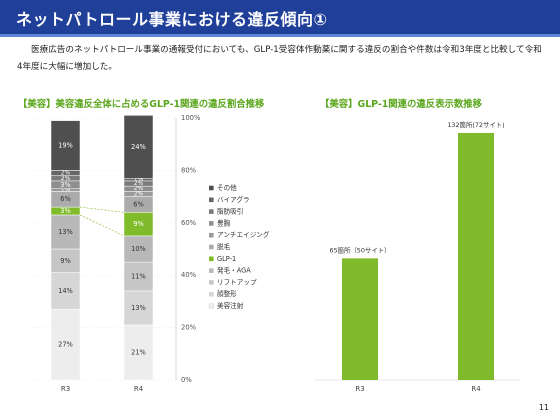  What do you see at coordinates (172, 19) in the screenshot?
I see `page-title: ネットパトロール事業における違反傾向①` at bounding box center [172, 19].